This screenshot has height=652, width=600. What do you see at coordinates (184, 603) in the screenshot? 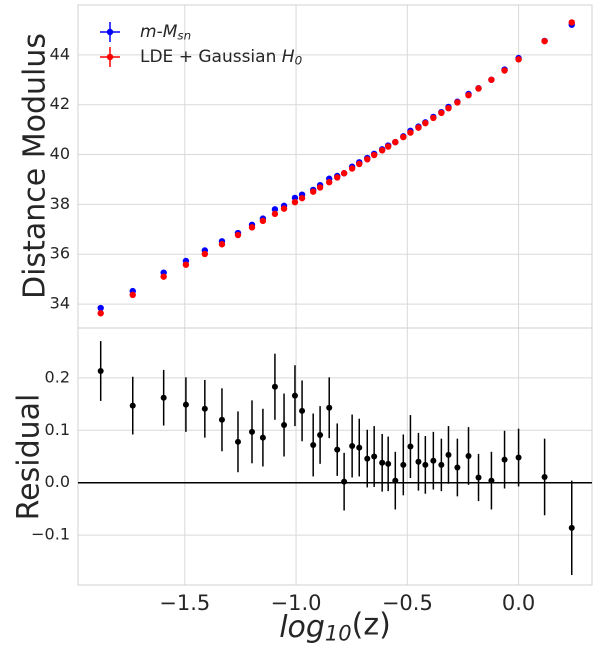
I see `x-tick-label: −1.5` at bounding box center [184, 603].